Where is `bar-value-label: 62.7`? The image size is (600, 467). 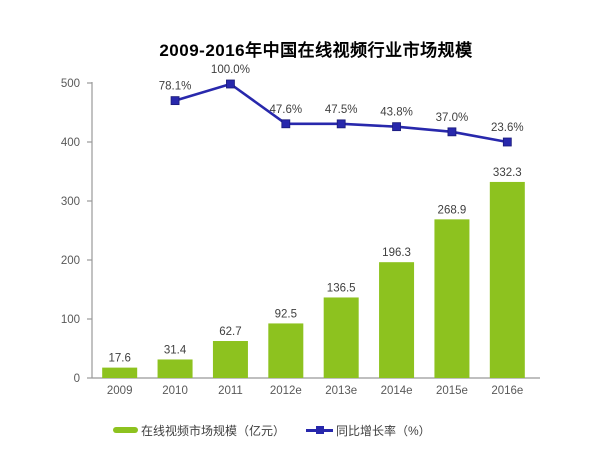
bar-value-label: 62.7 is located at coordinates (230, 332).